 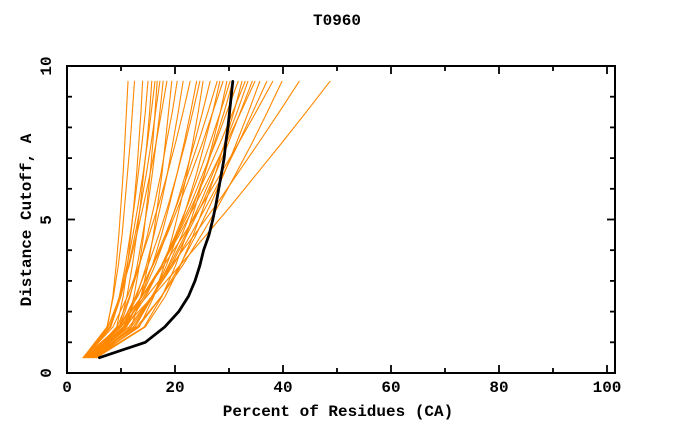 I want to click on x-tick-label: 0, so click(x=67, y=388).